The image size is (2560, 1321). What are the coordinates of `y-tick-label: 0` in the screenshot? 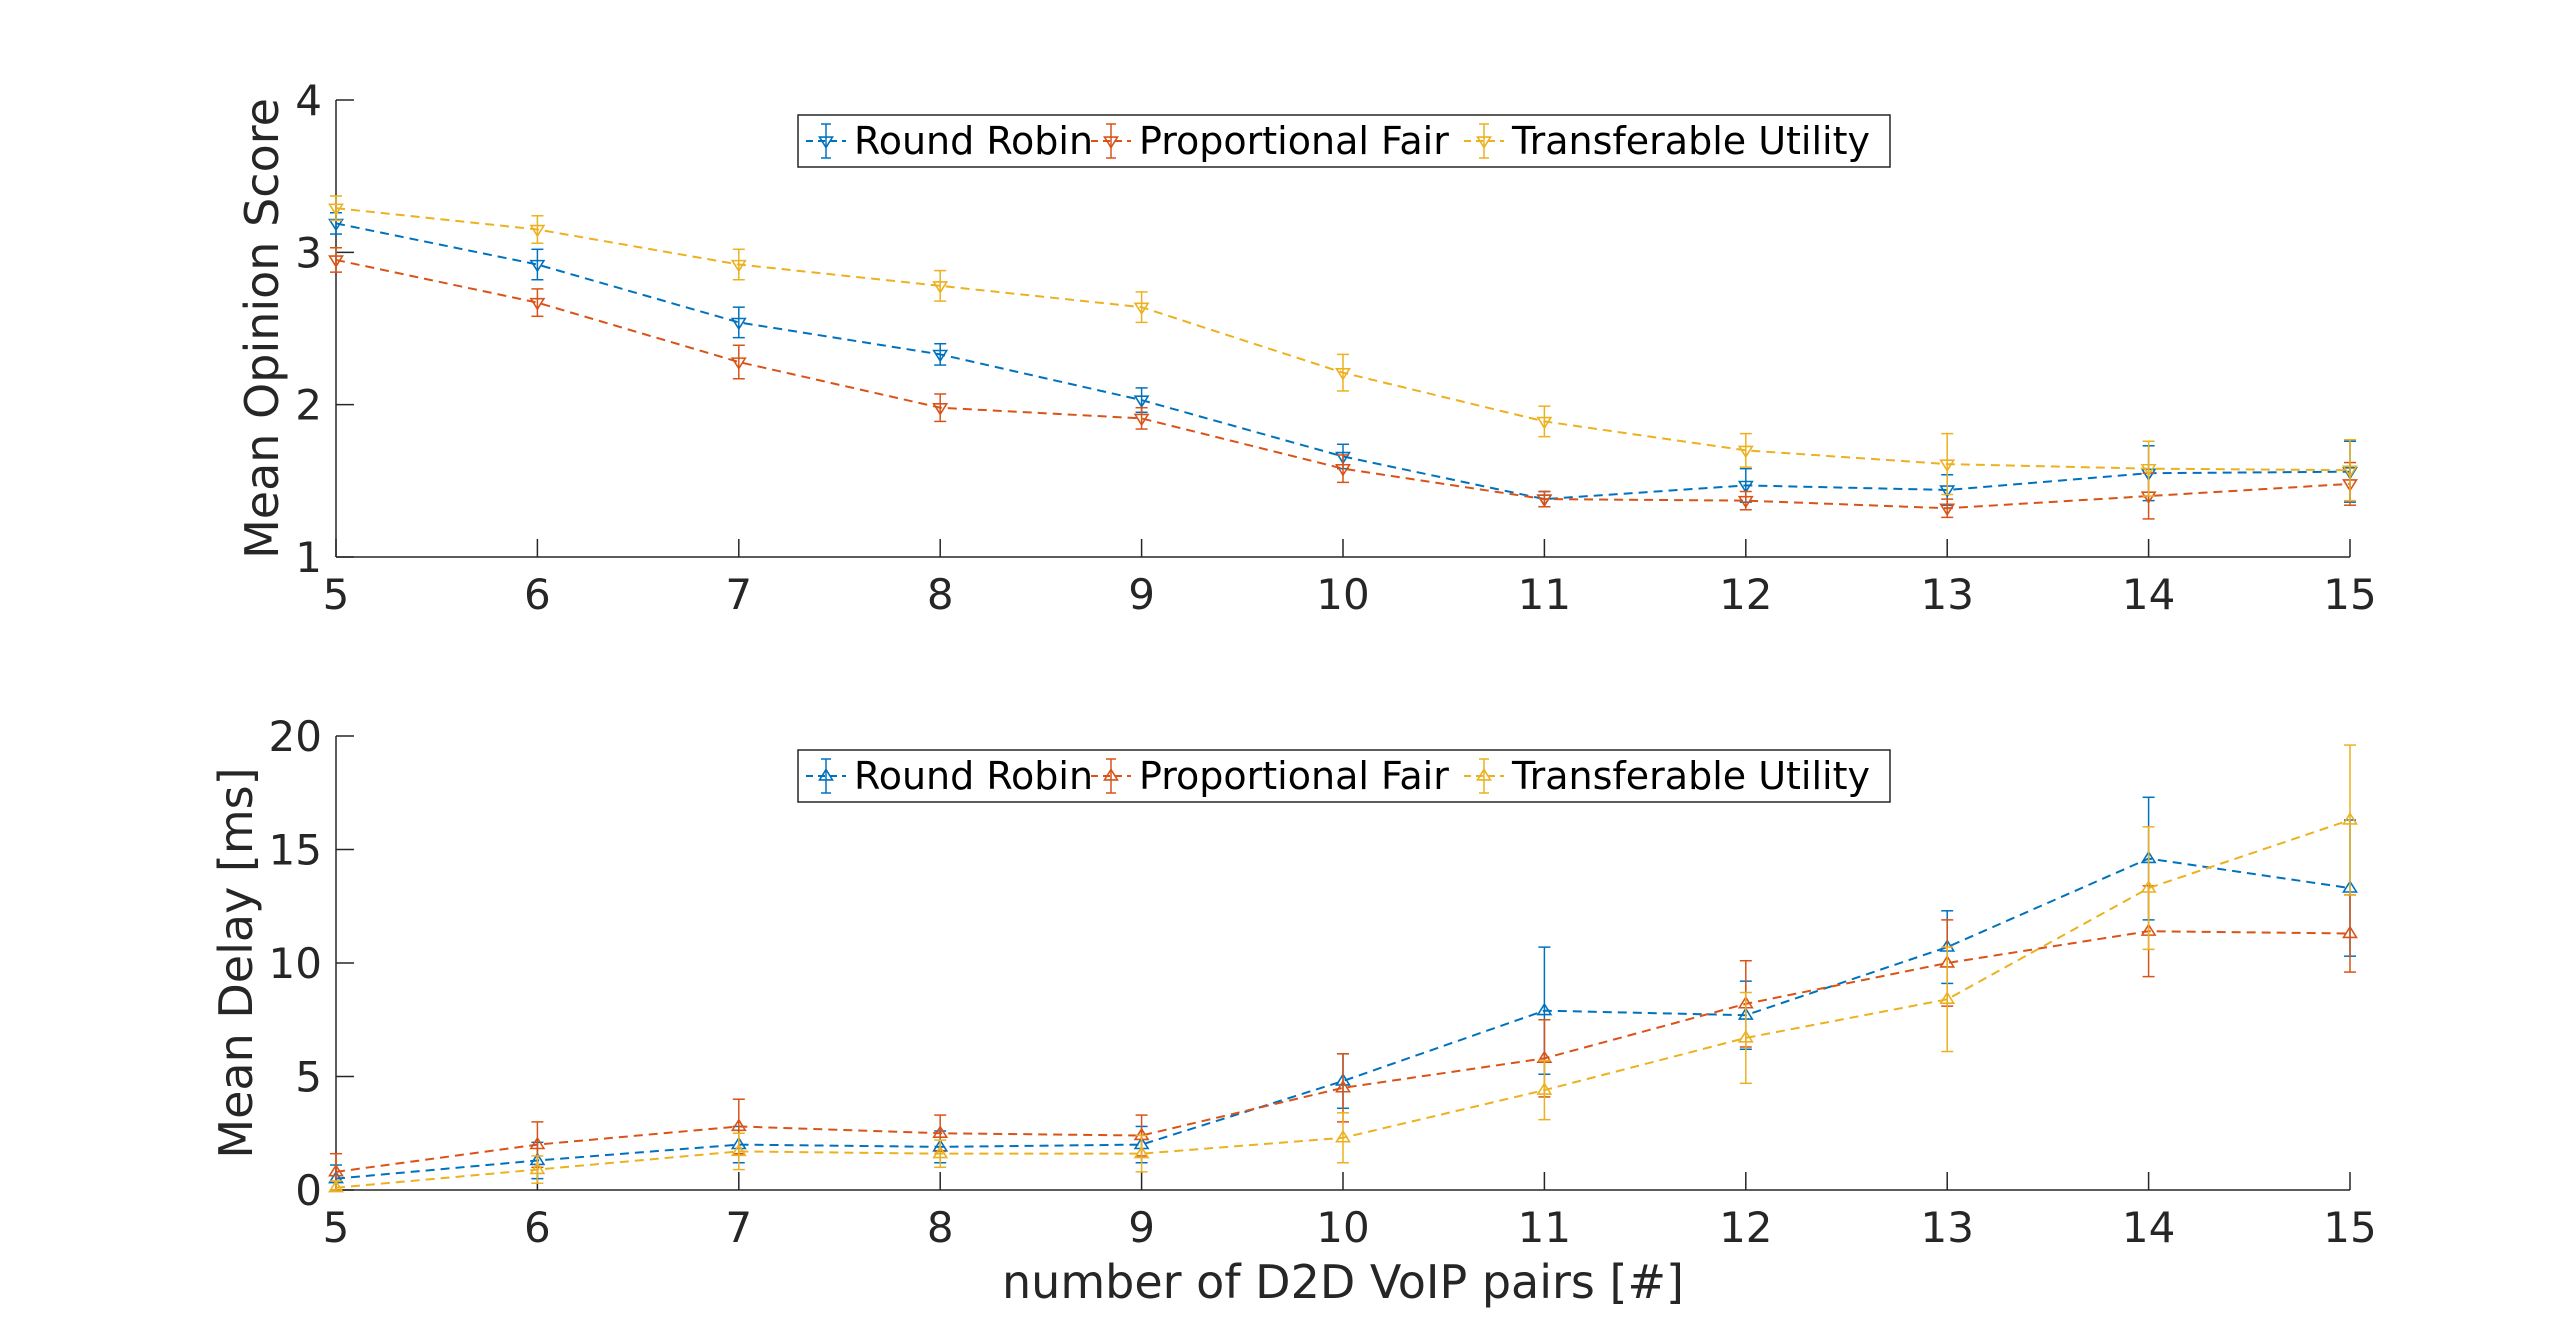 It's located at (308, 1190).